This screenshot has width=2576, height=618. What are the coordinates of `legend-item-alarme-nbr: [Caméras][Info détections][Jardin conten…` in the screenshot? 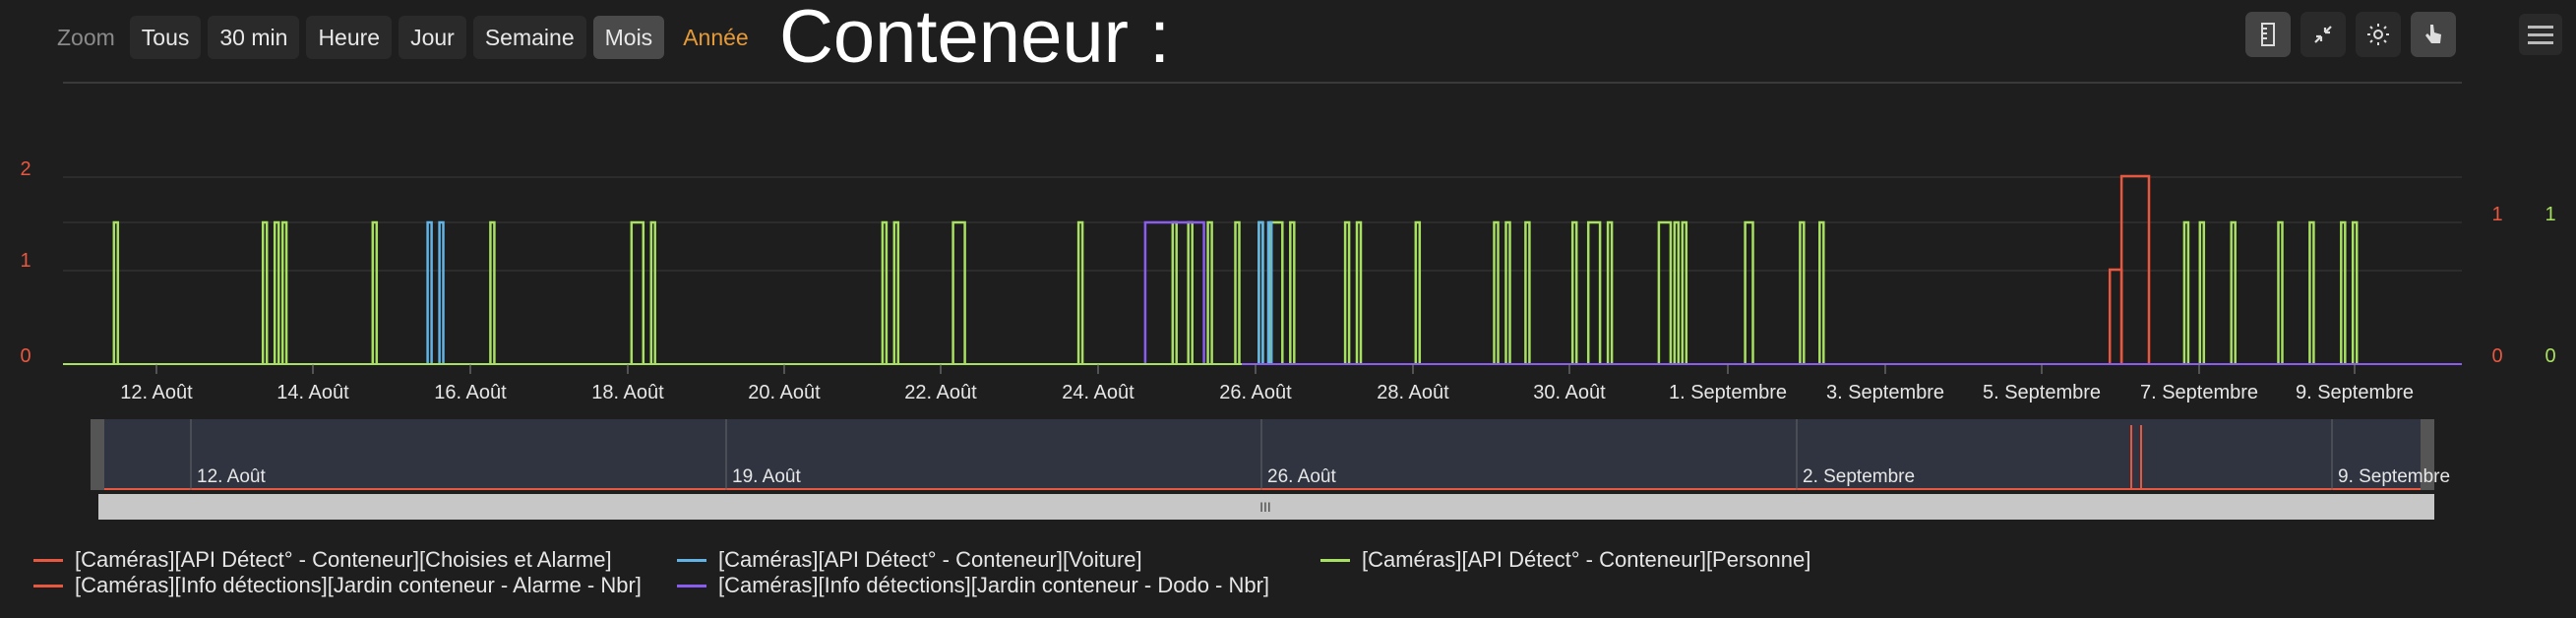 It's located at (337, 585).